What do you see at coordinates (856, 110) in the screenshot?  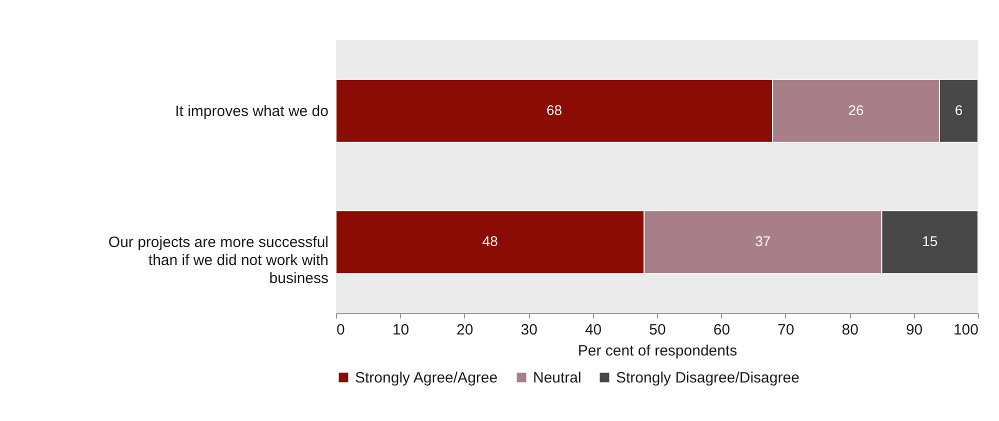 I see `data-label: 26` at bounding box center [856, 110].